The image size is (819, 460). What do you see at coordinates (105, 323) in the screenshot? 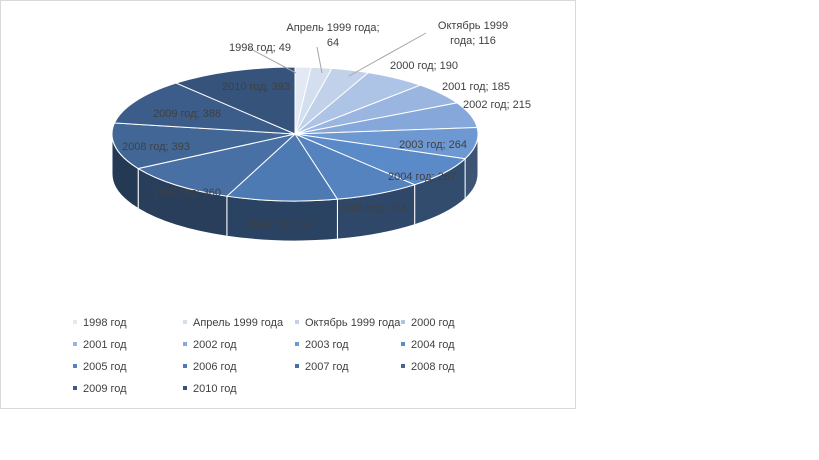
I see `legend-label: 1998 год` at bounding box center [105, 323].